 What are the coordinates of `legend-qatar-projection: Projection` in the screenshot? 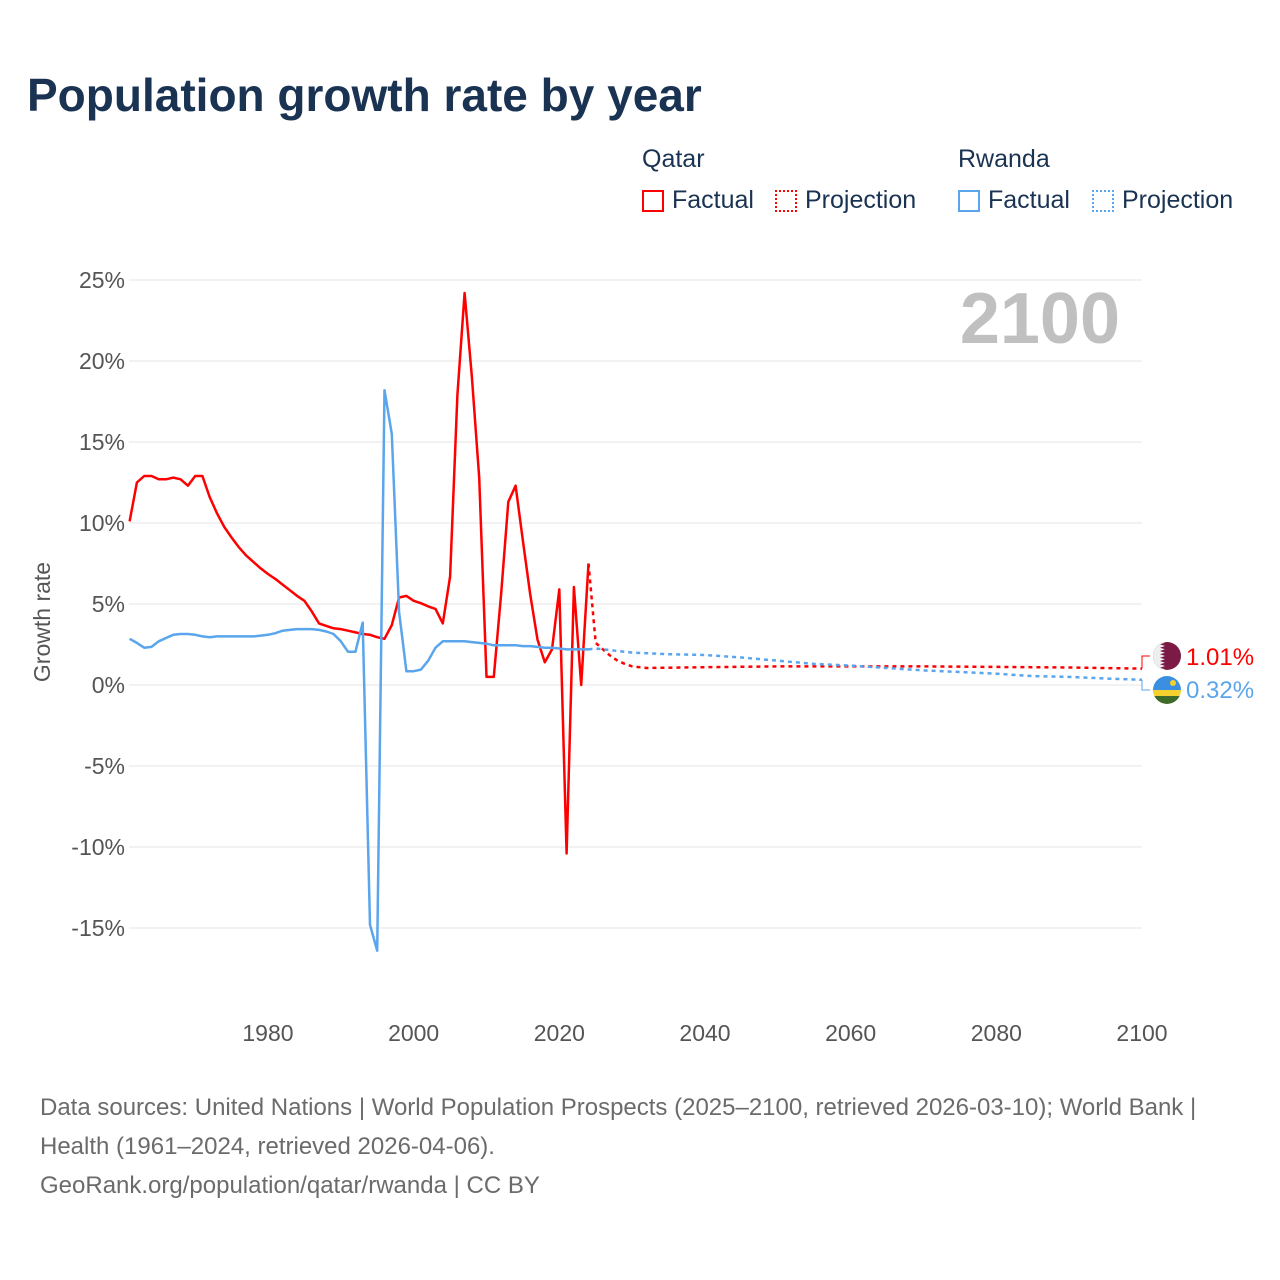 It's located at (845, 200).